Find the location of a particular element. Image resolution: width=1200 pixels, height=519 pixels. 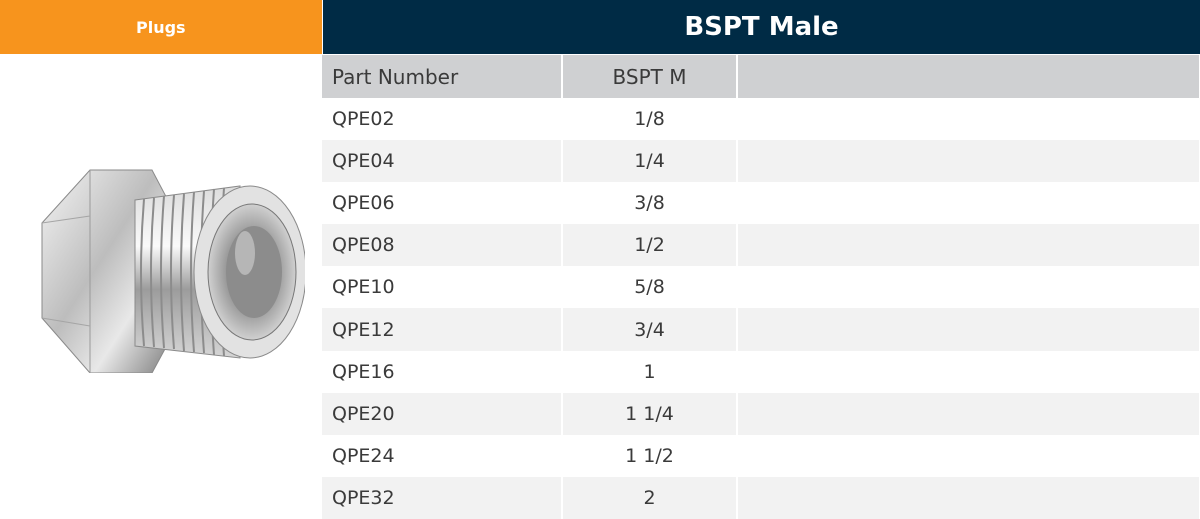

table-row: QPE20 1 1/4 is located at coordinates (761, 413).